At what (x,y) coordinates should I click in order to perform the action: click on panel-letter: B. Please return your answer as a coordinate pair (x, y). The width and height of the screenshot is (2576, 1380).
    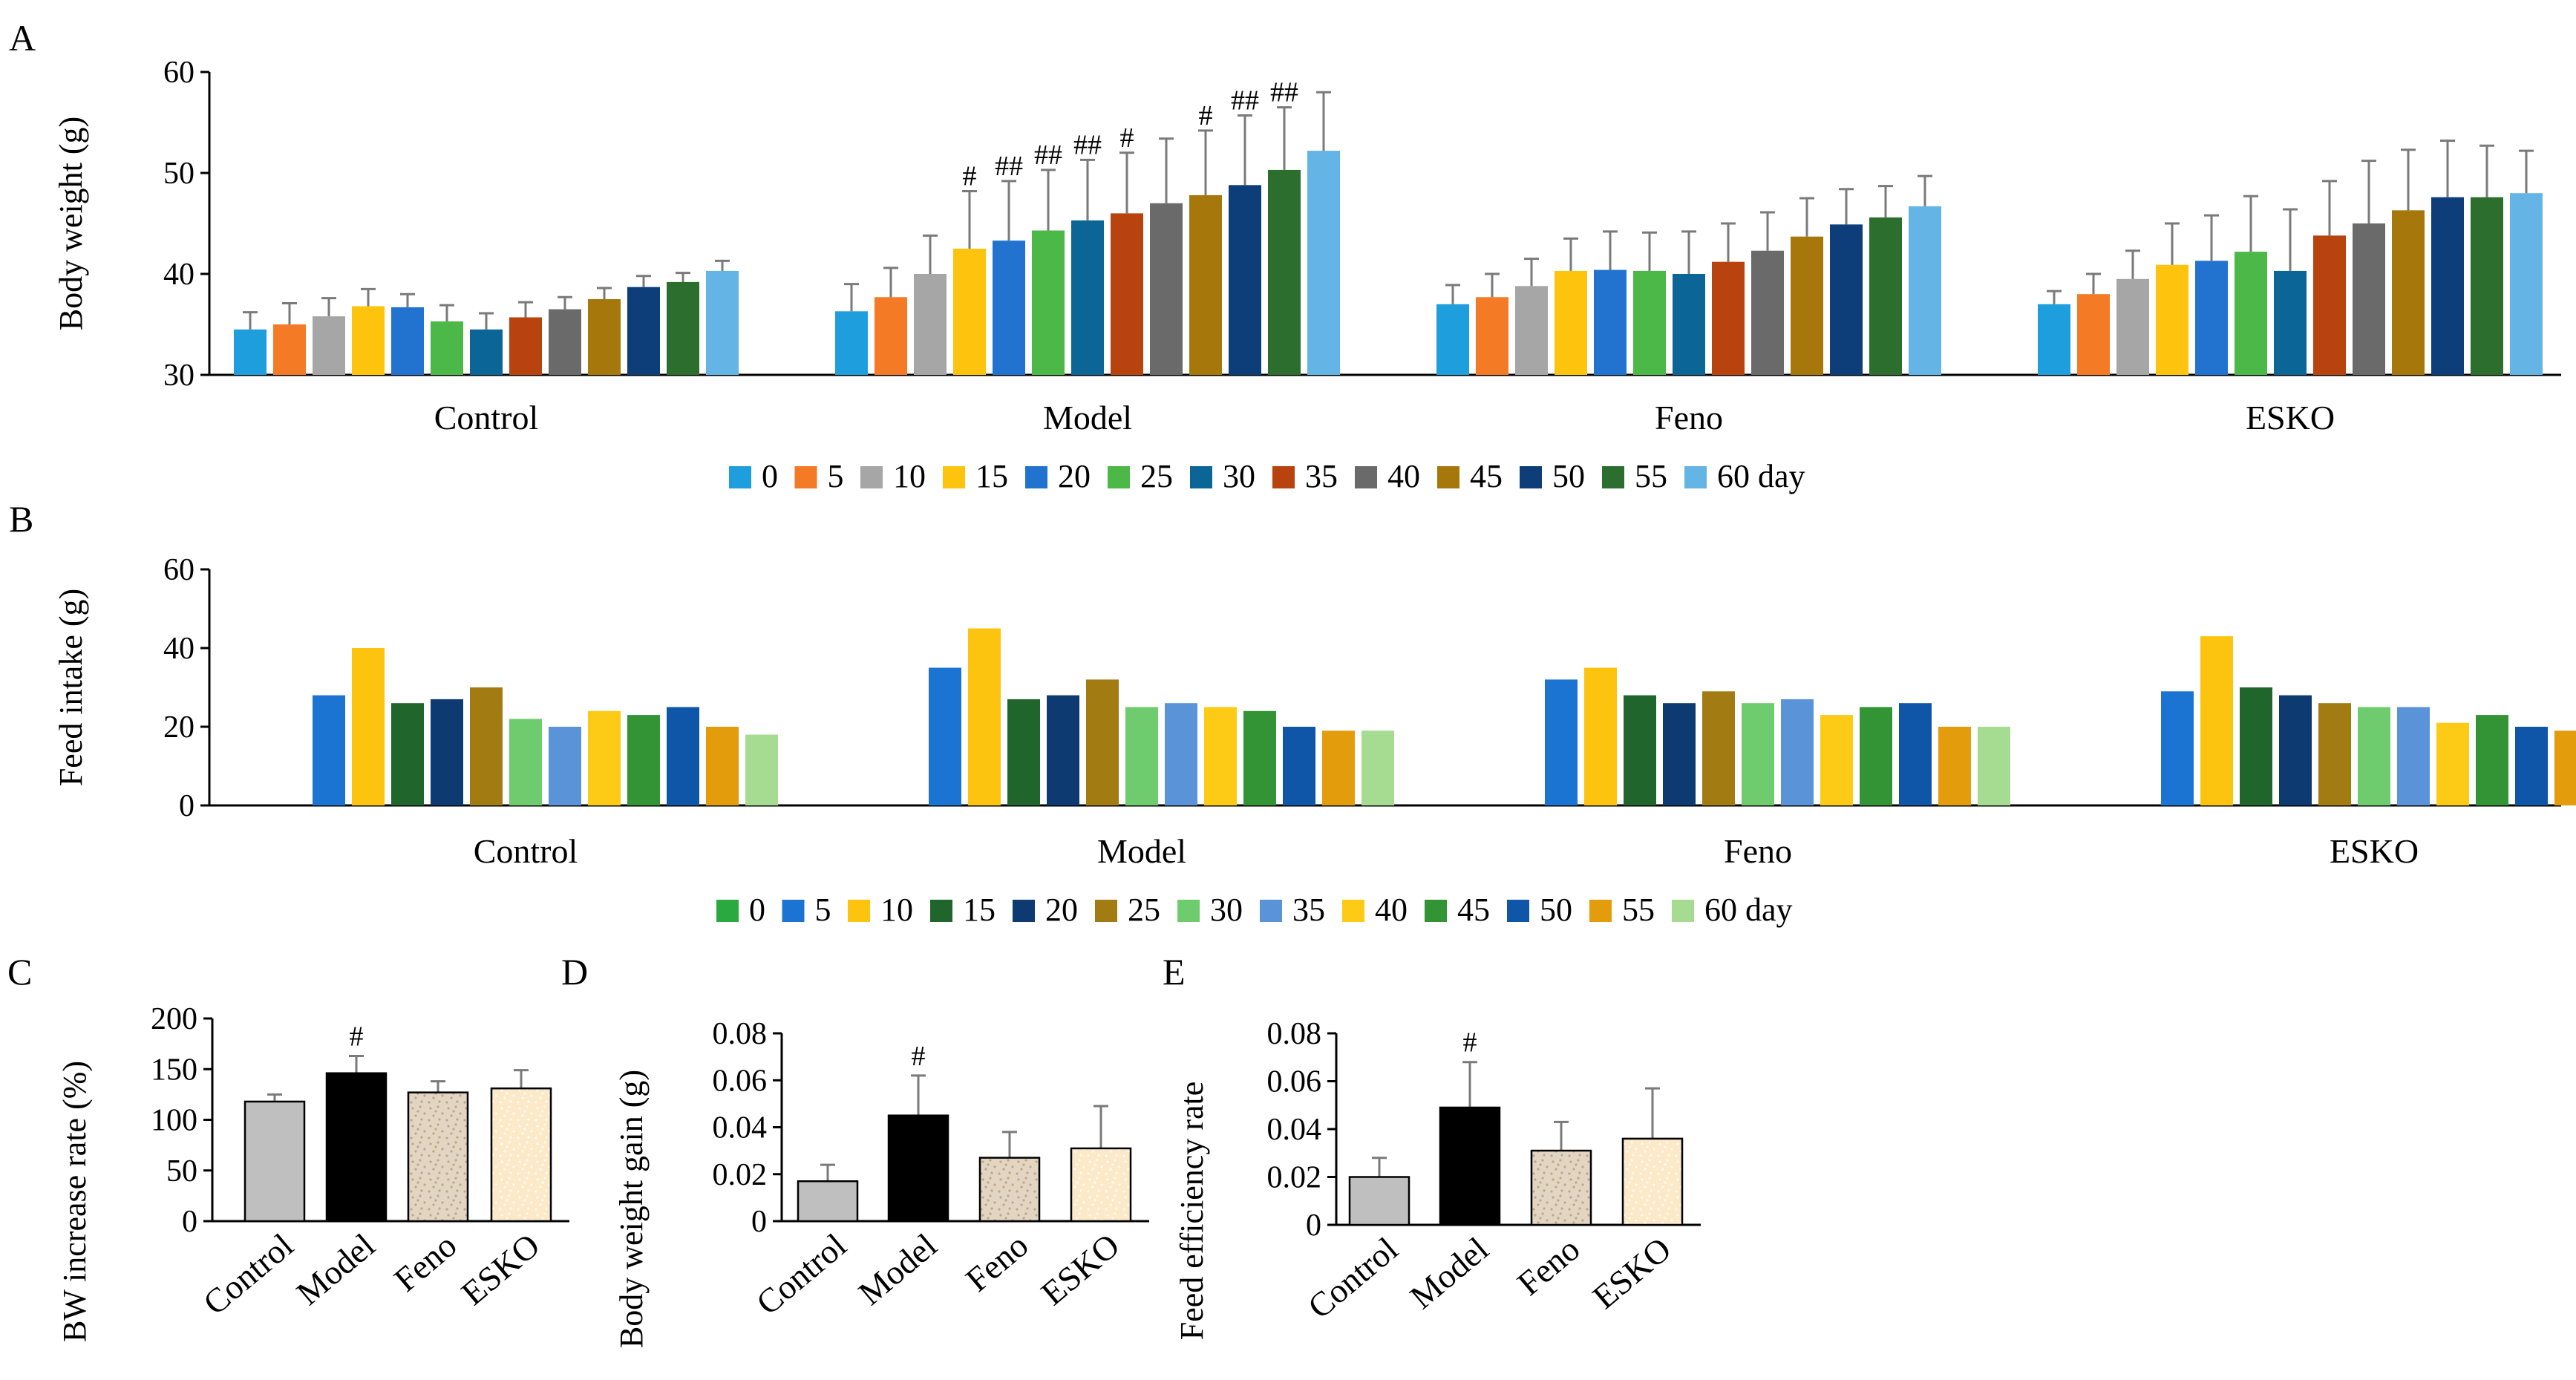
    Looking at the image, I should click on (21, 519).